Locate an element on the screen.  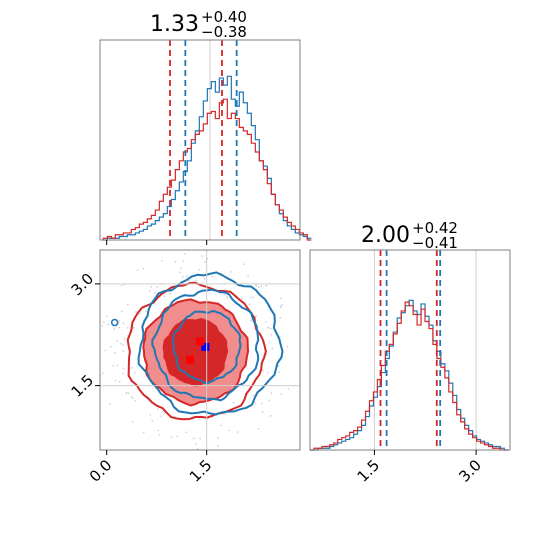
title-param1: 1.33 is located at coordinates (174, 24).